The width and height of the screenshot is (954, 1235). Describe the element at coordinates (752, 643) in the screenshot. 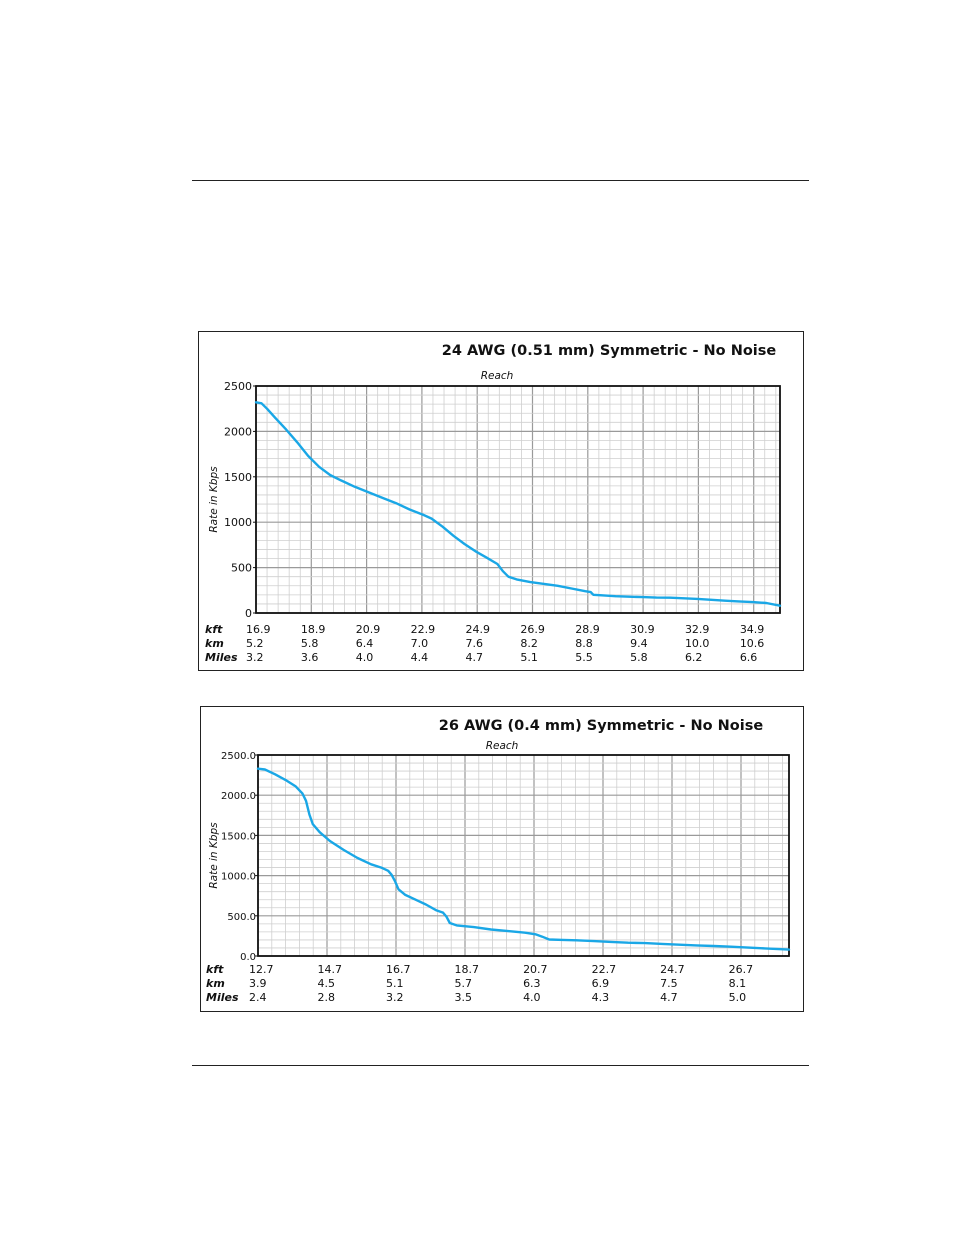

I see `axis-row-value: 10.6` at that location.